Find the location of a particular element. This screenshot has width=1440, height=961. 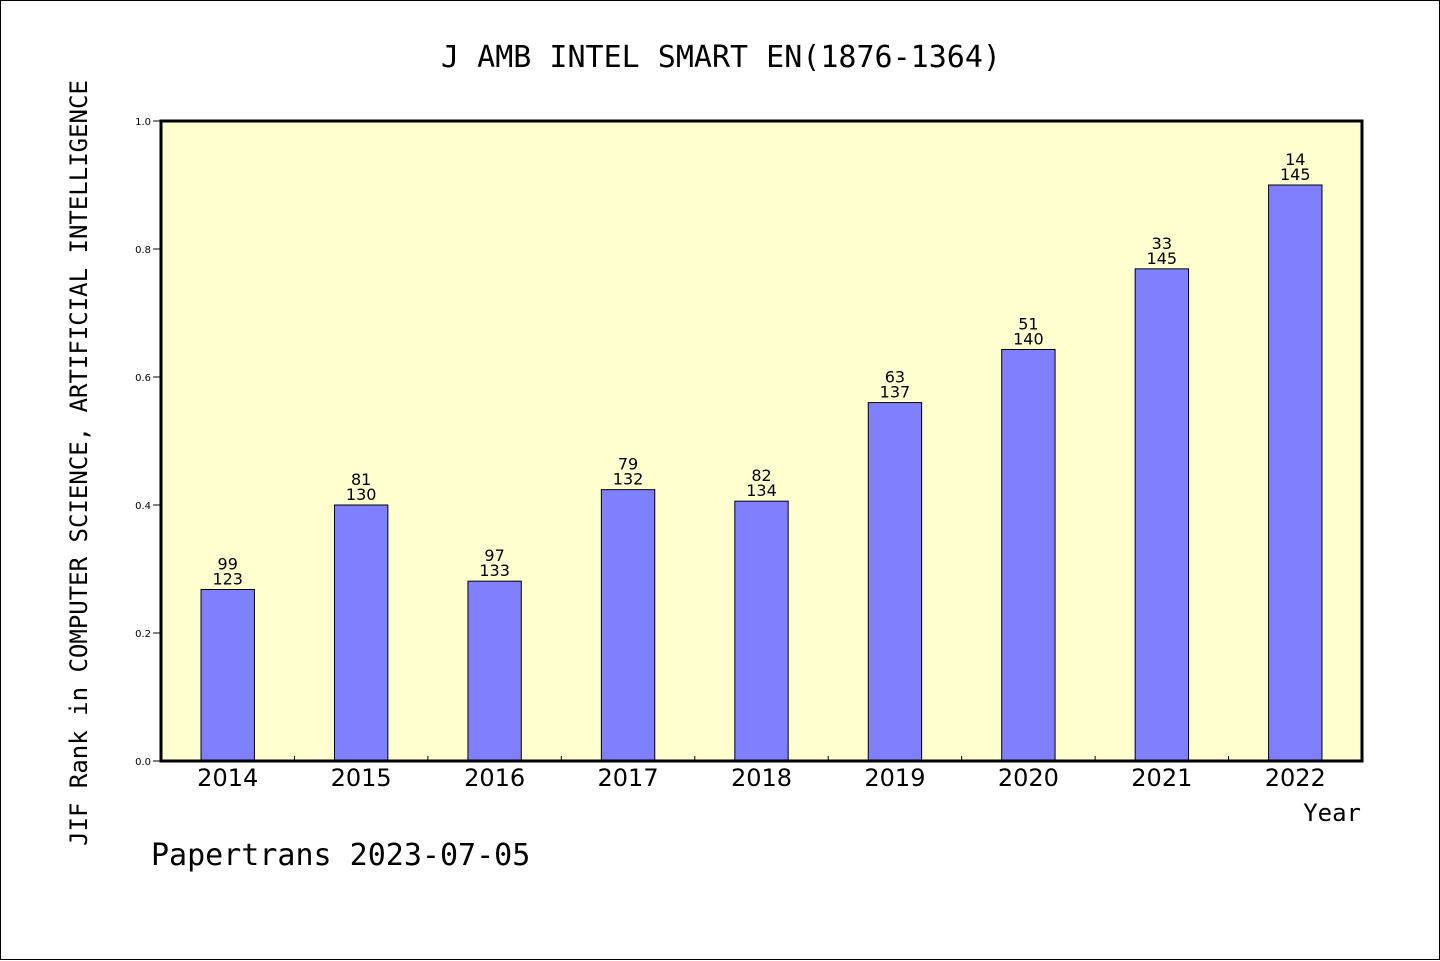

data-label-total-2018: 134 is located at coordinates (761, 490).